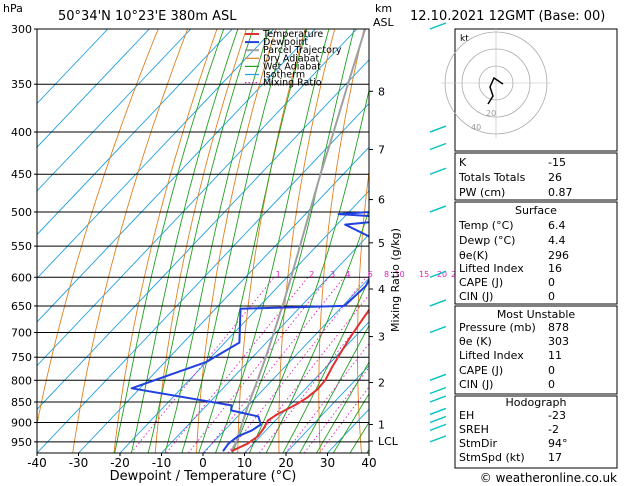  Describe the element at coordinates (536, 253) in the screenshot. I see `surface-frame` at that location.